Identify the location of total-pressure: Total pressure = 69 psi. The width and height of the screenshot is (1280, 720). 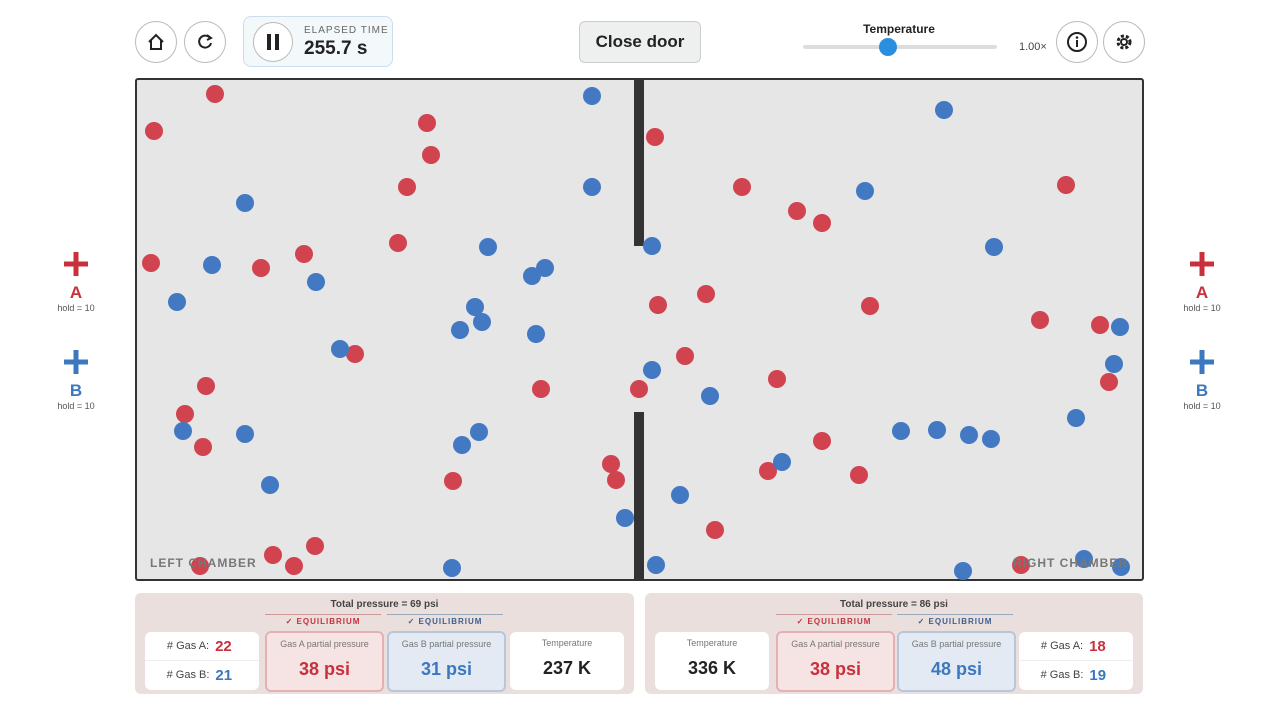
(384, 604).